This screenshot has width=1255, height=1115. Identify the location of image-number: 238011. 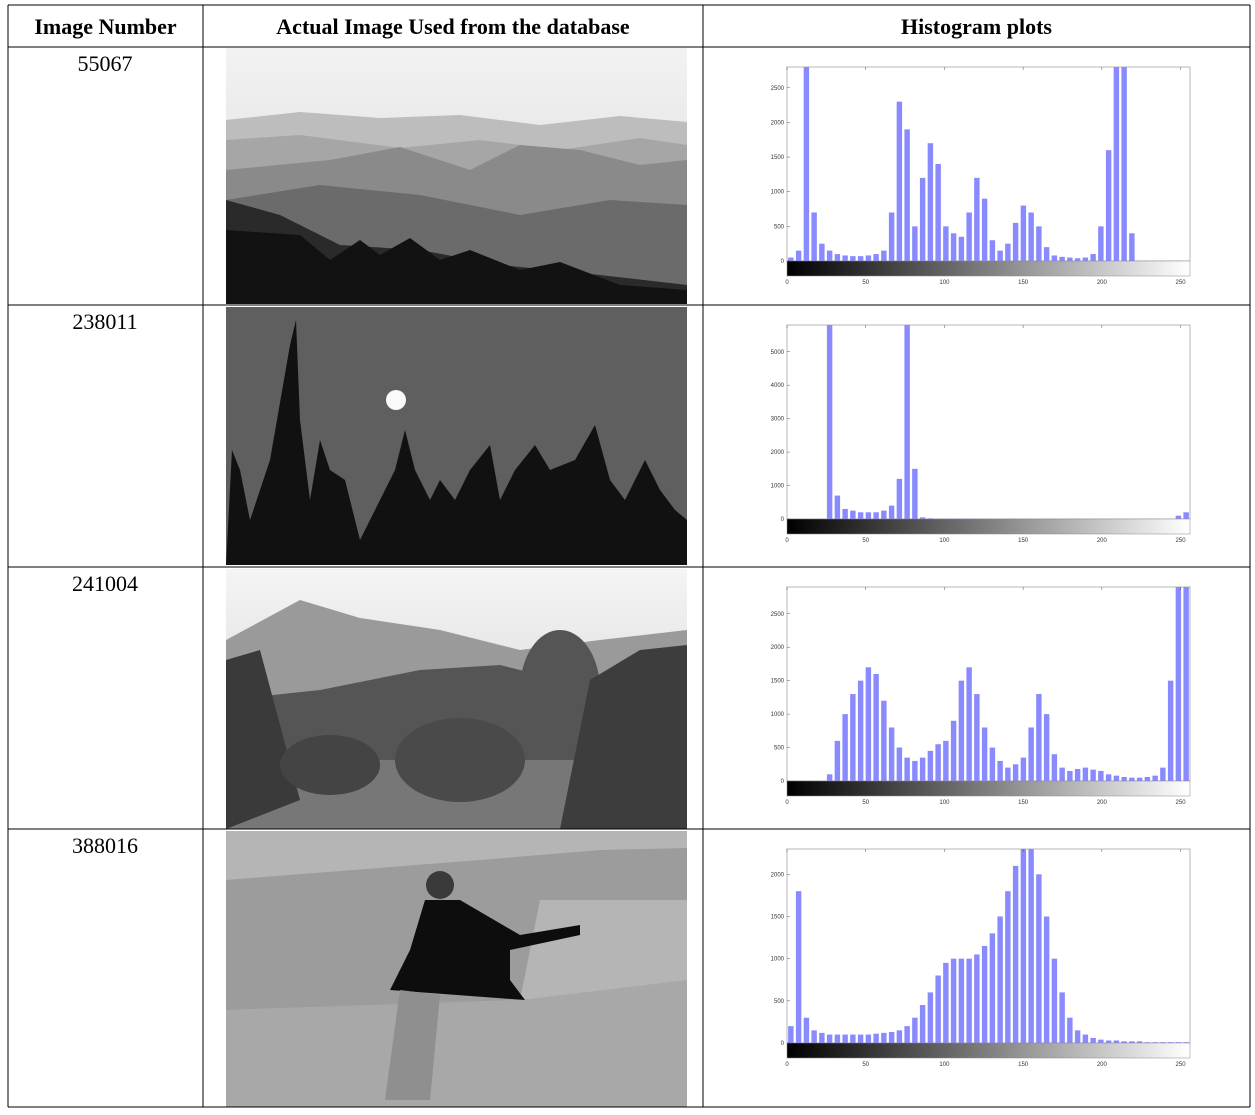
(104, 321).